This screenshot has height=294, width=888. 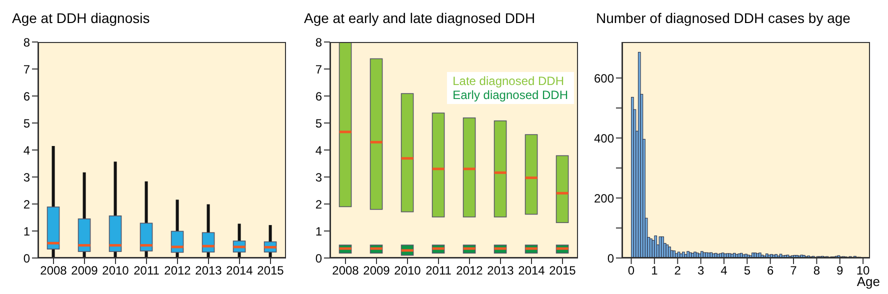 What do you see at coordinates (654, 271) in the screenshot?
I see `x-tick-label: 1` at bounding box center [654, 271].